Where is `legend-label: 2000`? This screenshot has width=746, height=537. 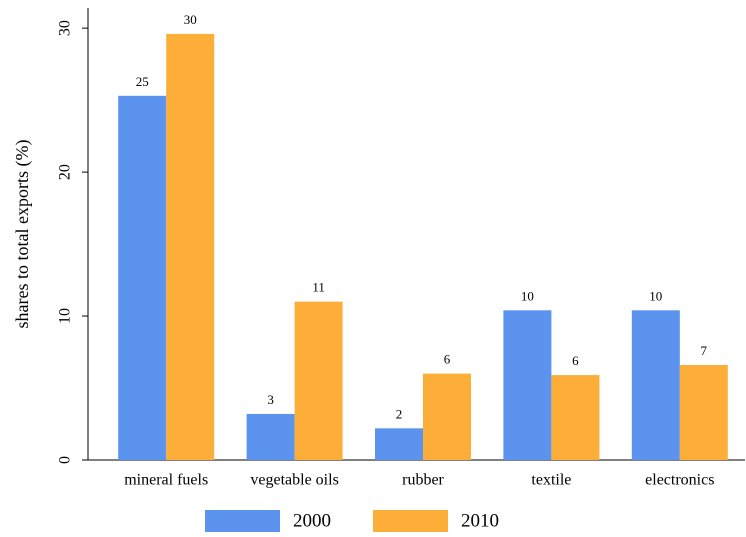
legend-label: 2000 is located at coordinates (312, 520).